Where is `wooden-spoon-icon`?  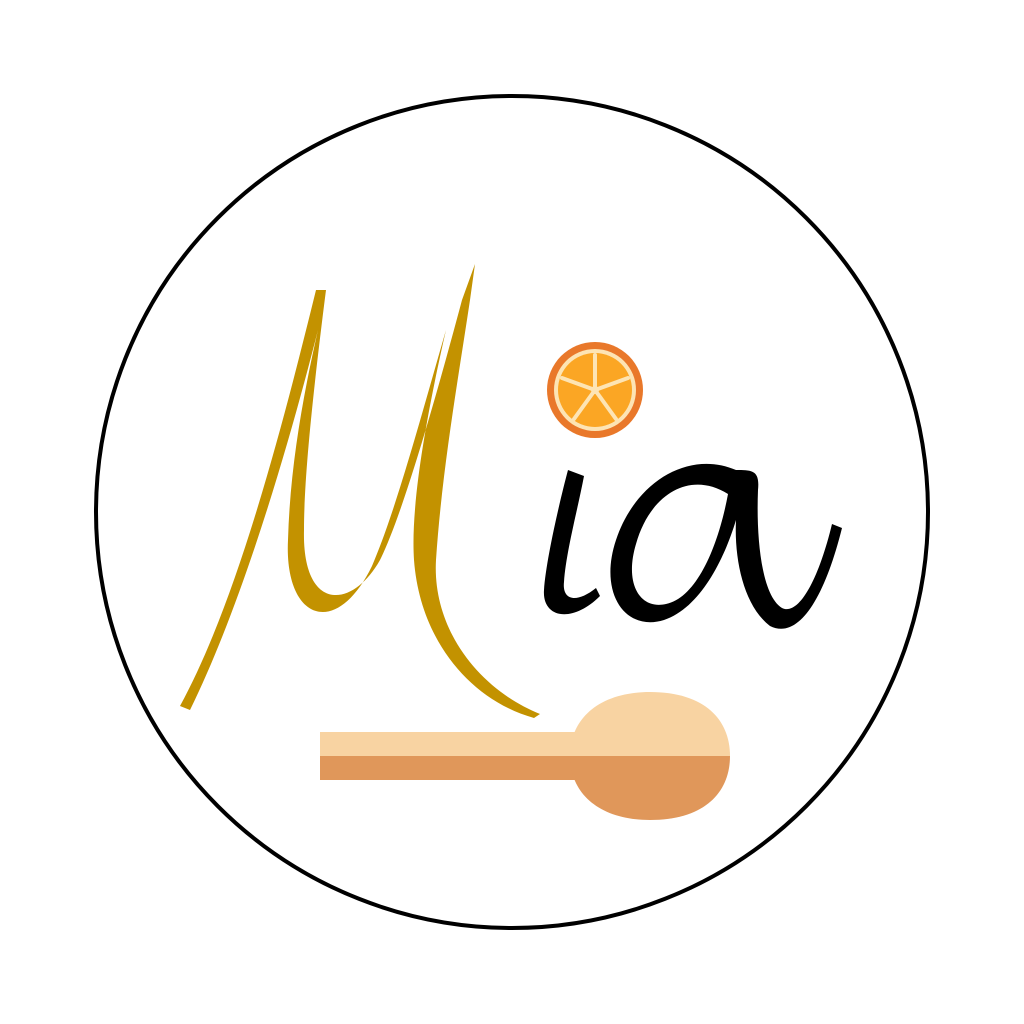 wooden-spoon-icon is located at coordinates (525, 756).